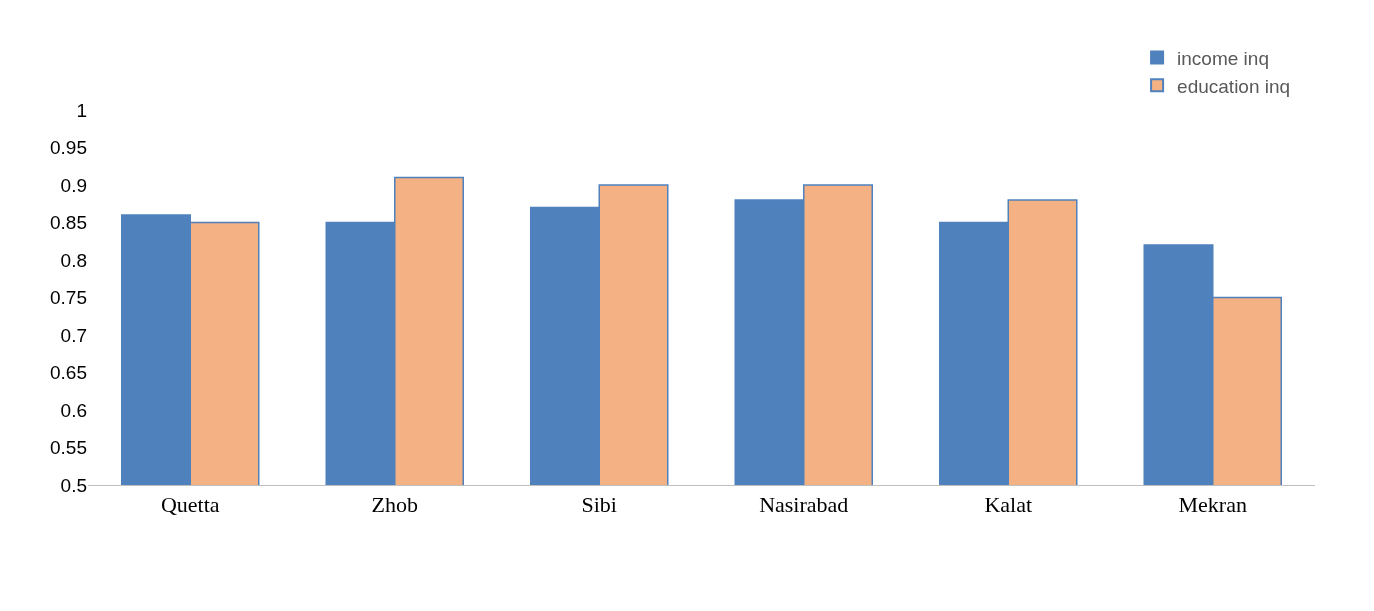 This screenshot has height=611, width=1374. I want to click on y-tick-label: 0.9, so click(73, 185).